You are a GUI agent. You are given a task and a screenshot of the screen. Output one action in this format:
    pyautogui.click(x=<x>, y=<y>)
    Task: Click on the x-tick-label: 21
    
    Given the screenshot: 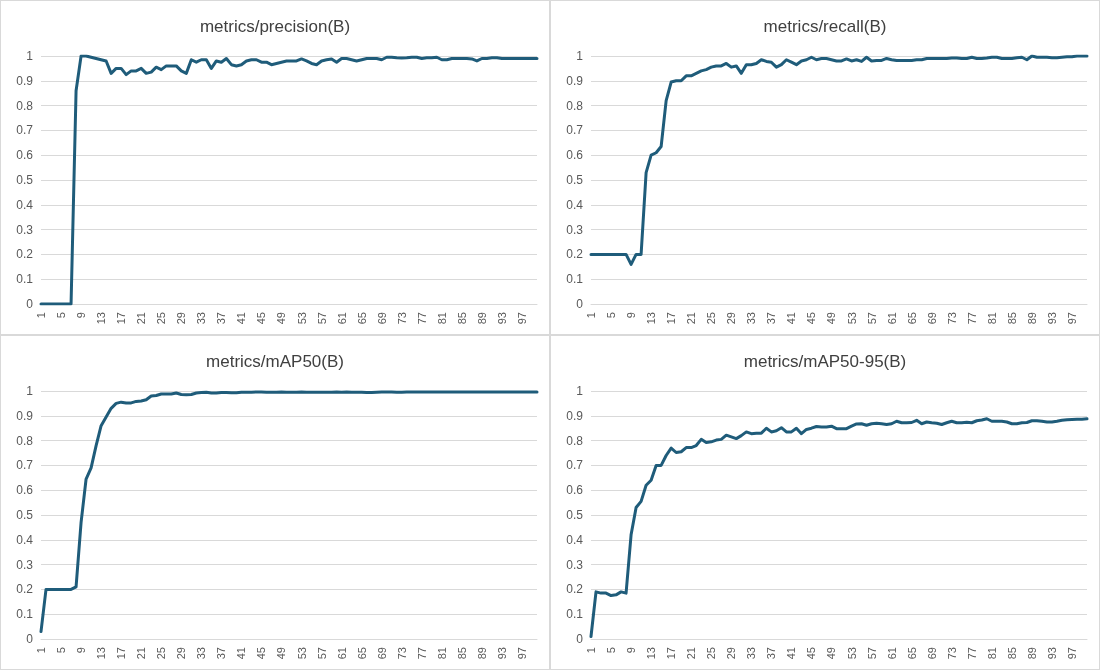 What is the action you would take?
    pyautogui.click(x=141, y=653)
    